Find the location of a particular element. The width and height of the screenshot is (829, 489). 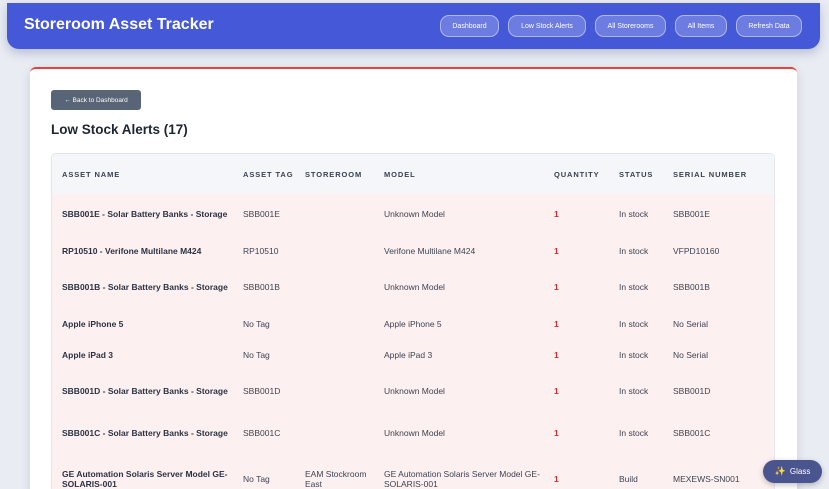

column-header-model: Model is located at coordinates (400, 174).